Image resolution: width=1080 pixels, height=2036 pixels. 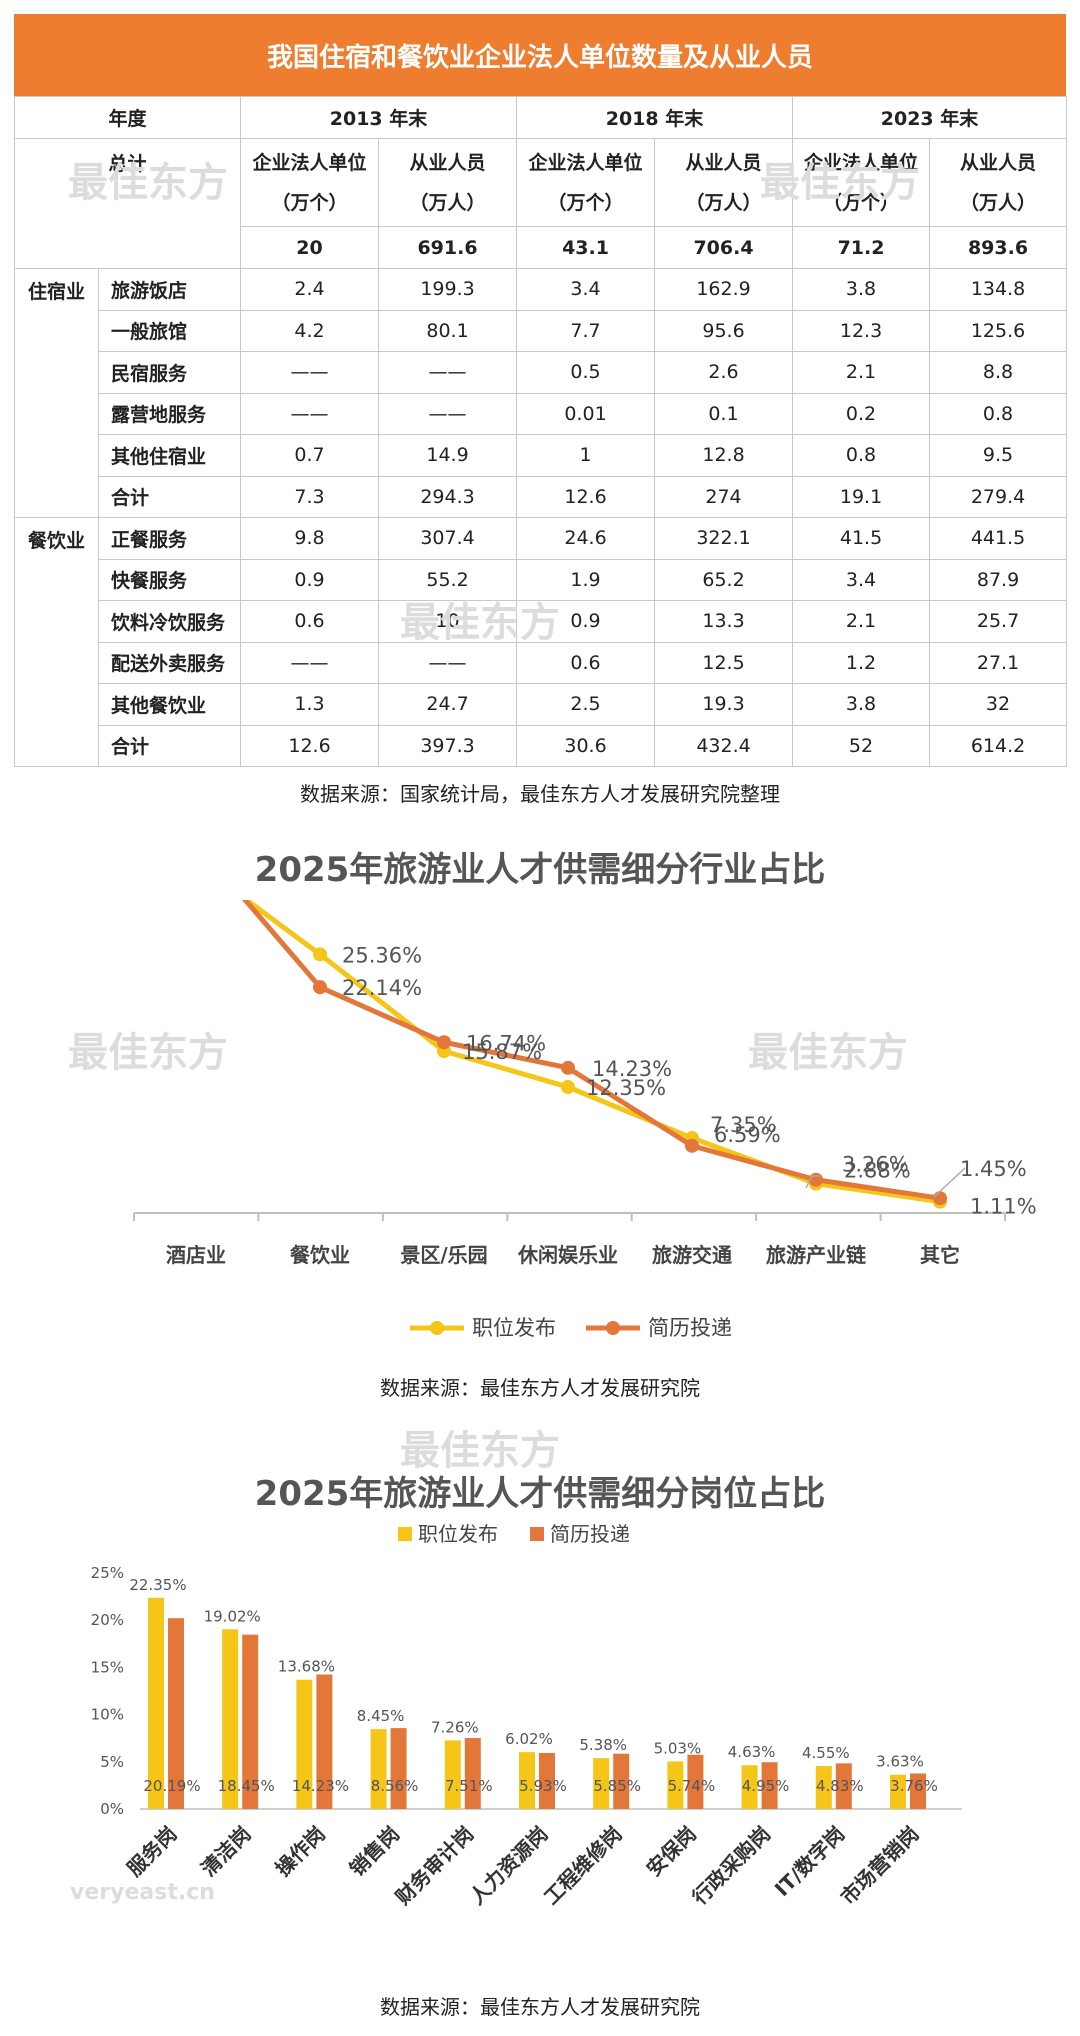 What do you see at coordinates (586, 579) in the screenshot?
I see `table-cell: 1.9` at bounding box center [586, 579].